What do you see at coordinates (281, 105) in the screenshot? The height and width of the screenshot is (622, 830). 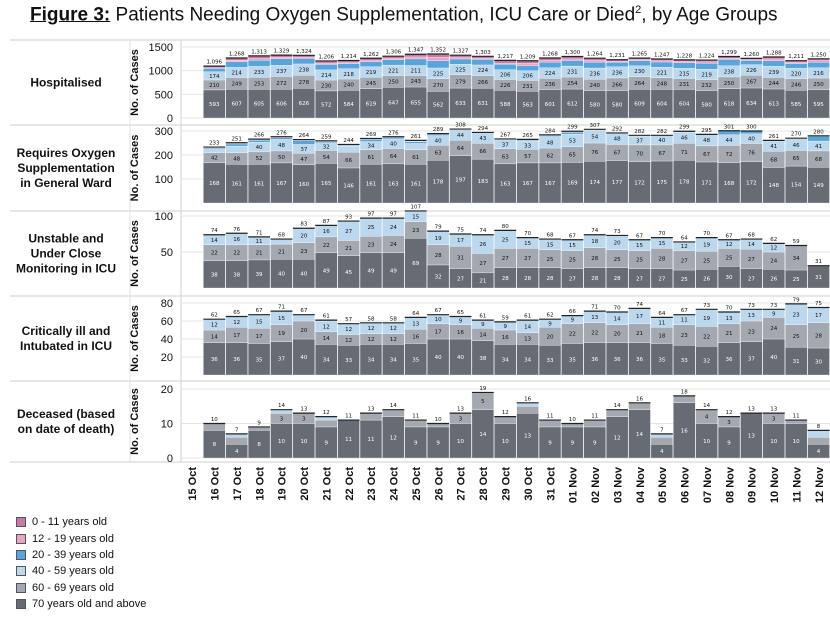 I see `segment-value-label: 606` at bounding box center [281, 105].